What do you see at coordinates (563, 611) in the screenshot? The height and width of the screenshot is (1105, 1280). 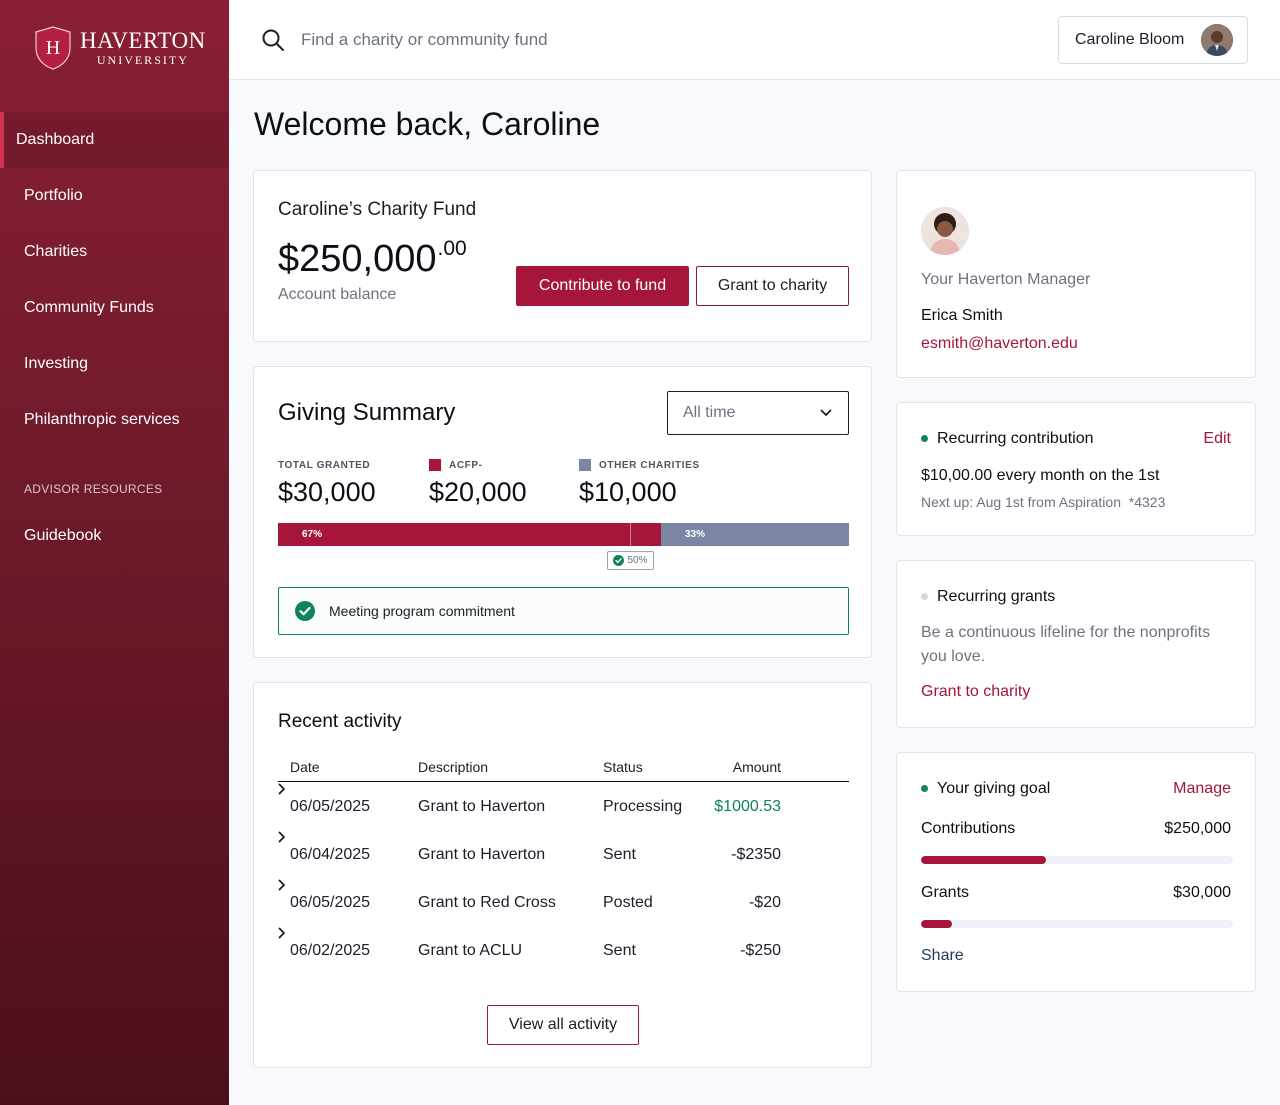 I see `commitment-status-banner: Meeting program commitment` at bounding box center [563, 611].